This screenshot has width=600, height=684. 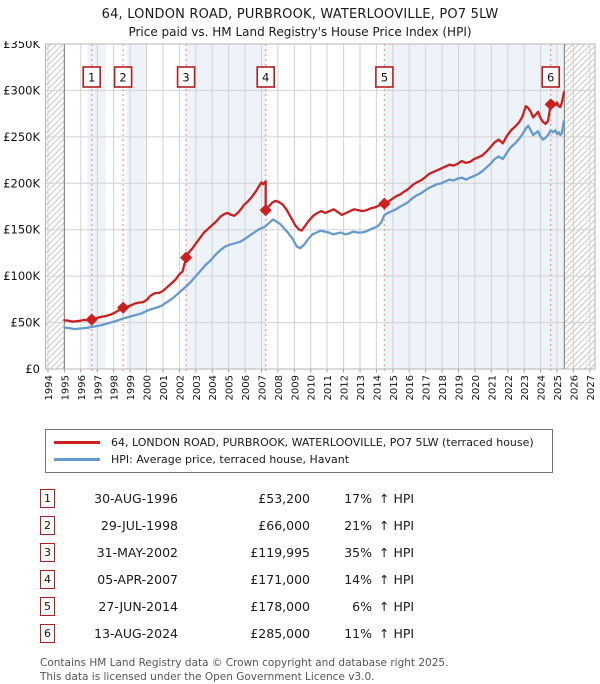 I want to click on svg-text: 2022, so click(x=509, y=387).